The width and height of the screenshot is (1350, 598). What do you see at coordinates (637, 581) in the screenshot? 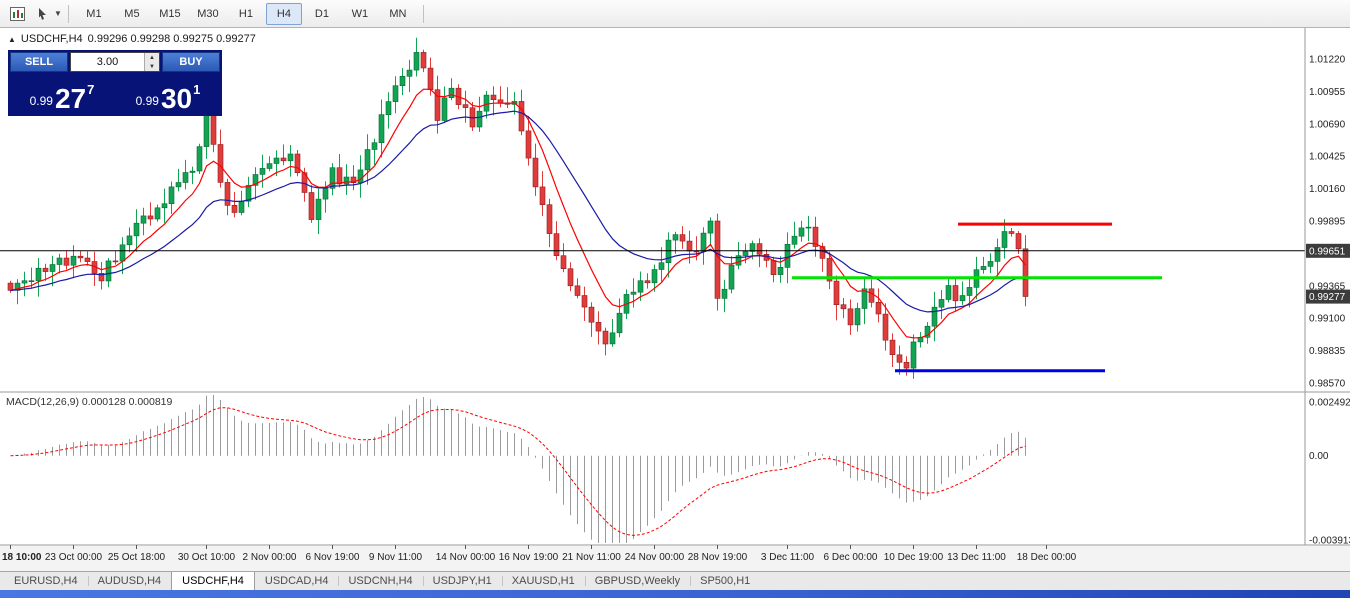
I see `tab-gbpusd-weekly: GBPUSD,Weekly` at bounding box center [637, 581].